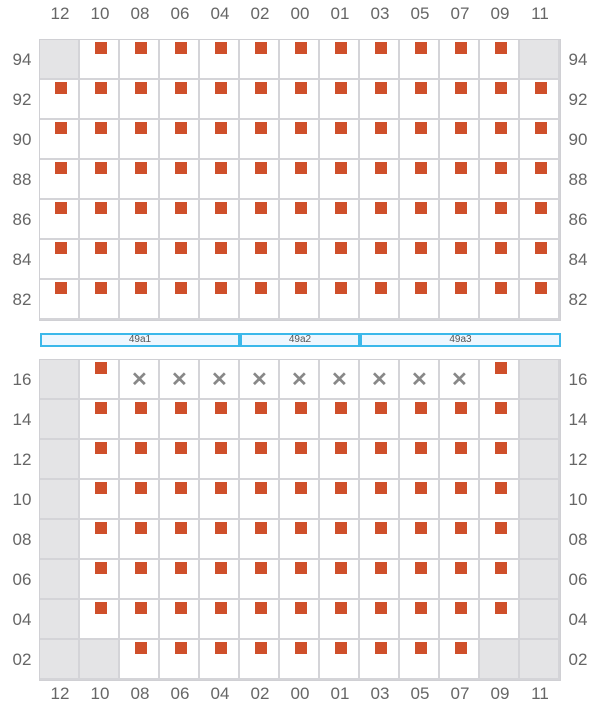 The height and width of the screenshot is (720, 600). I want to click on section-bar: 49a1, so click(140, 340).